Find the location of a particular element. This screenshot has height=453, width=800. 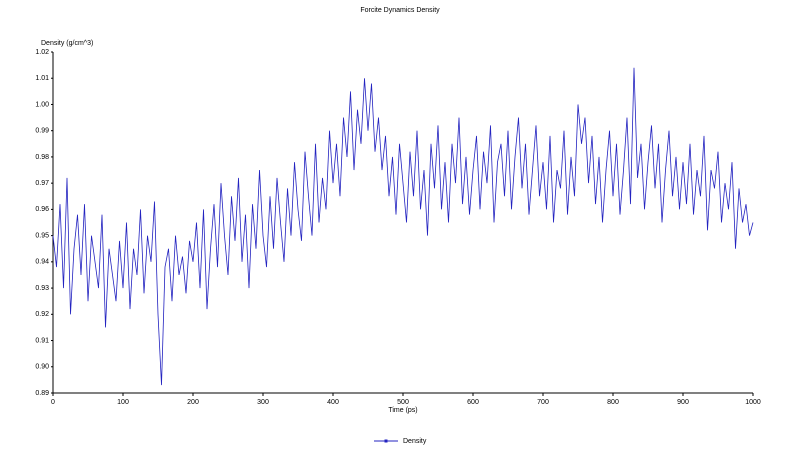

x-tick-label: 800 is located at coordinates (613, 402).